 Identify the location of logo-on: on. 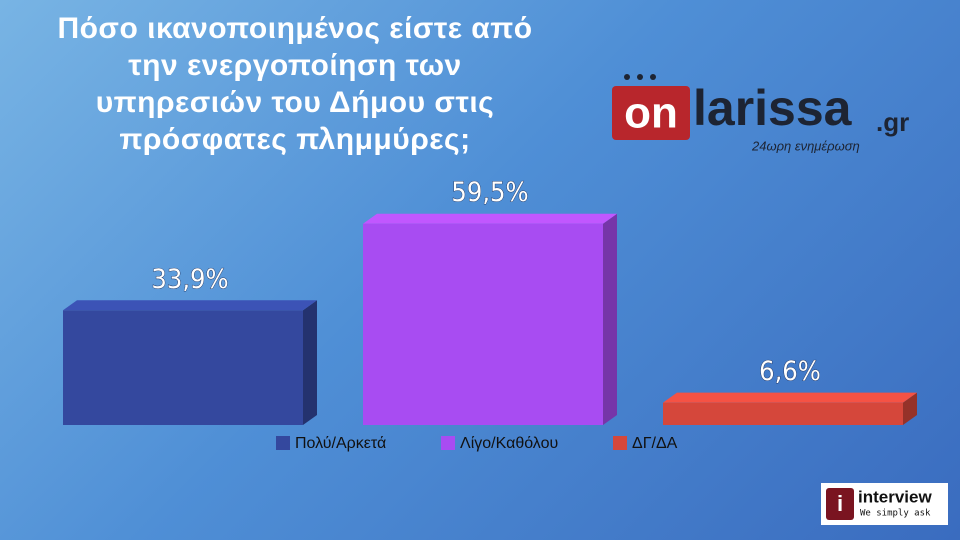
(651, 113).